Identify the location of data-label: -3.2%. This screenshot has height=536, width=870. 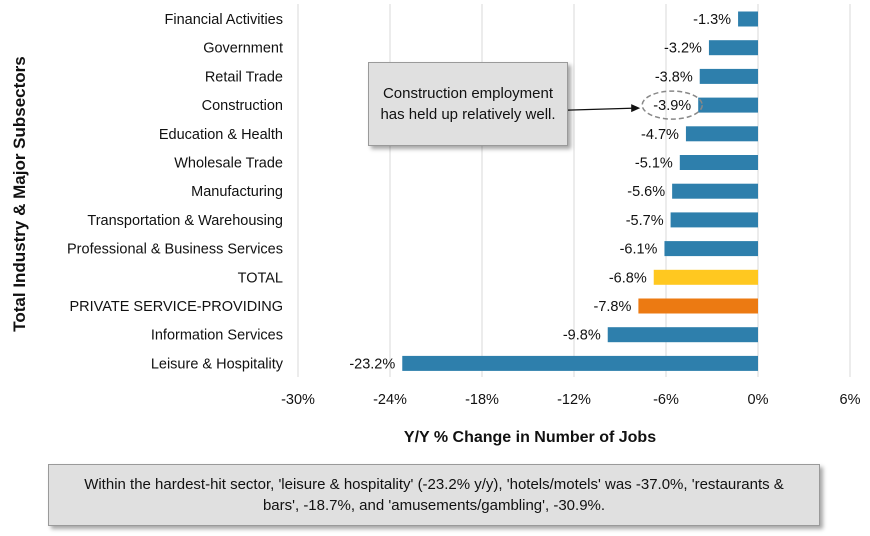
(683, 49).